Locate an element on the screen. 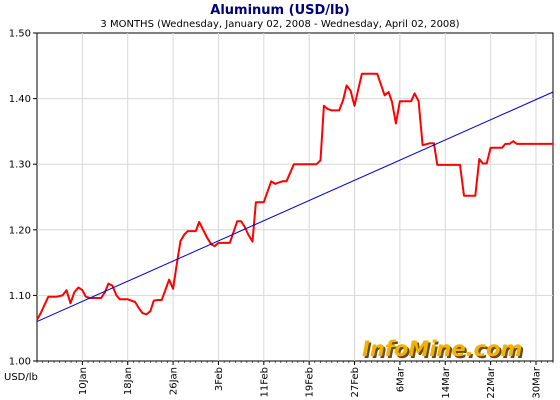  x-tick-label: 30Mar is located at coordinates (536, 382).